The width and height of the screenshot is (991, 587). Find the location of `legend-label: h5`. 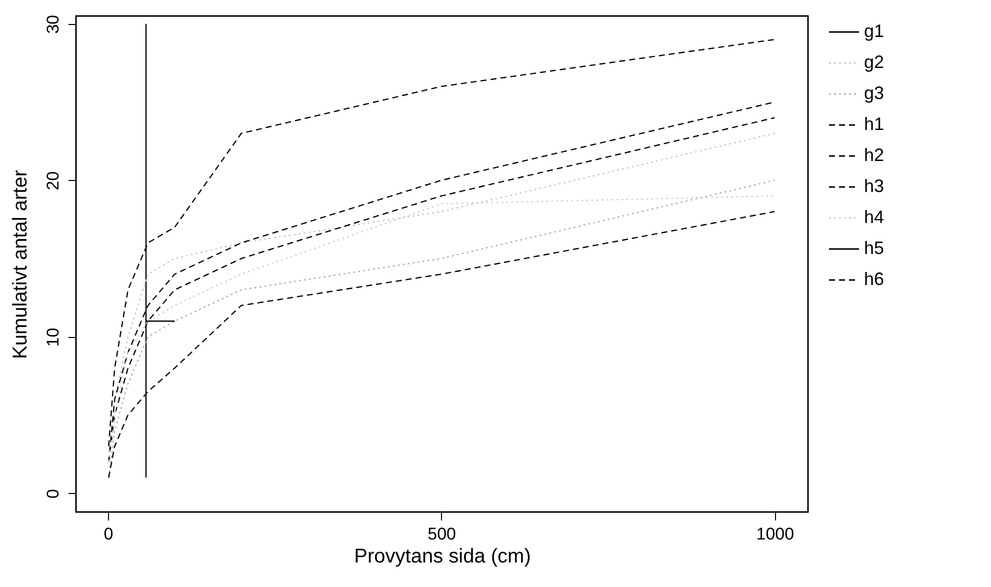

legend-label: h5 is located at coordinates (874, 248).